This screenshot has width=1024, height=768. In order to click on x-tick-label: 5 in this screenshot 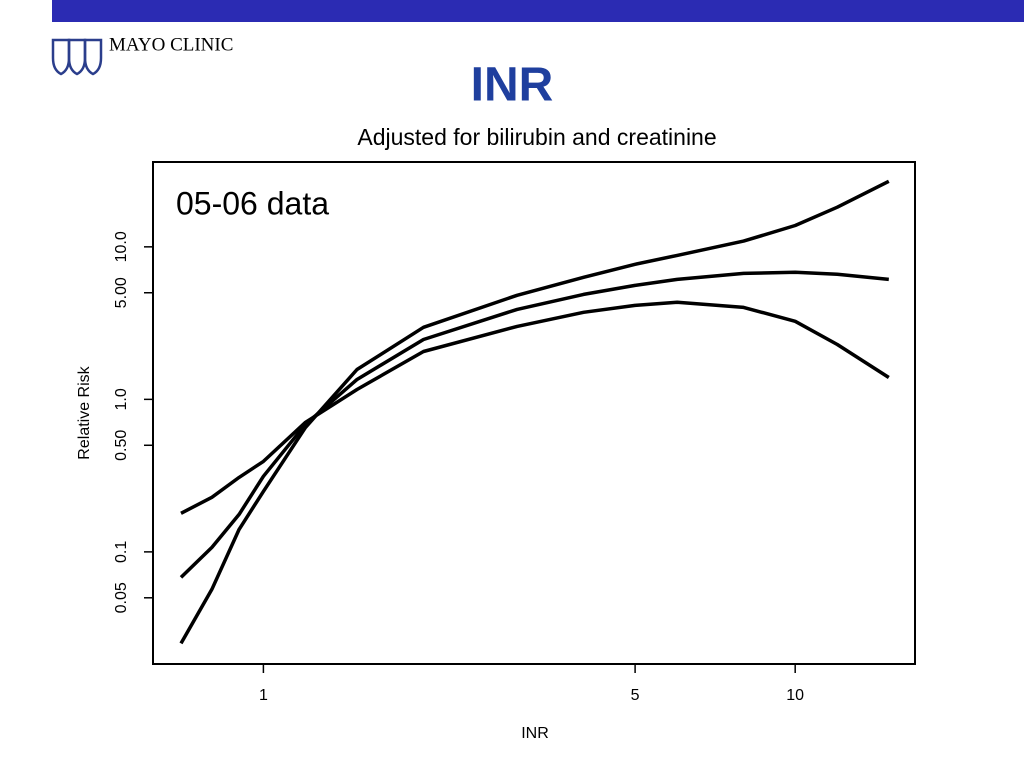, I will do `click(635, 695)`.